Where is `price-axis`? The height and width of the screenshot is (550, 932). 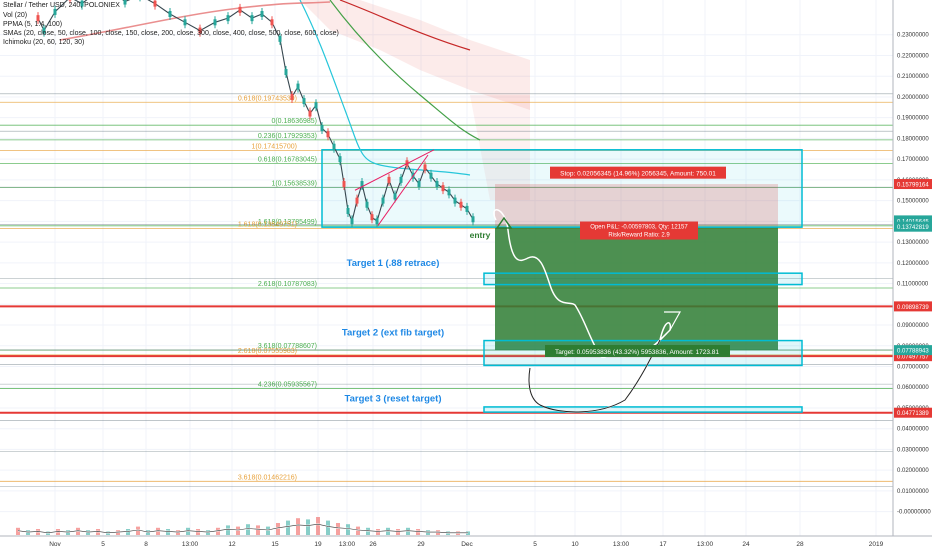 price-axis is located at coordinates (912, 275).